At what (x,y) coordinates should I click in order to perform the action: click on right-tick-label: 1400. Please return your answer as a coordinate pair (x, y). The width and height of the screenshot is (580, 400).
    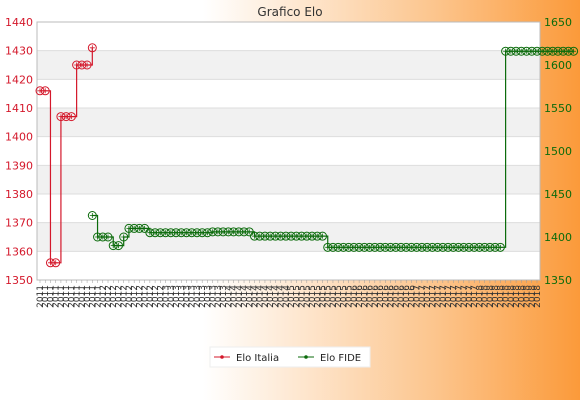
    Looking at the image, I should click on (558, 237).